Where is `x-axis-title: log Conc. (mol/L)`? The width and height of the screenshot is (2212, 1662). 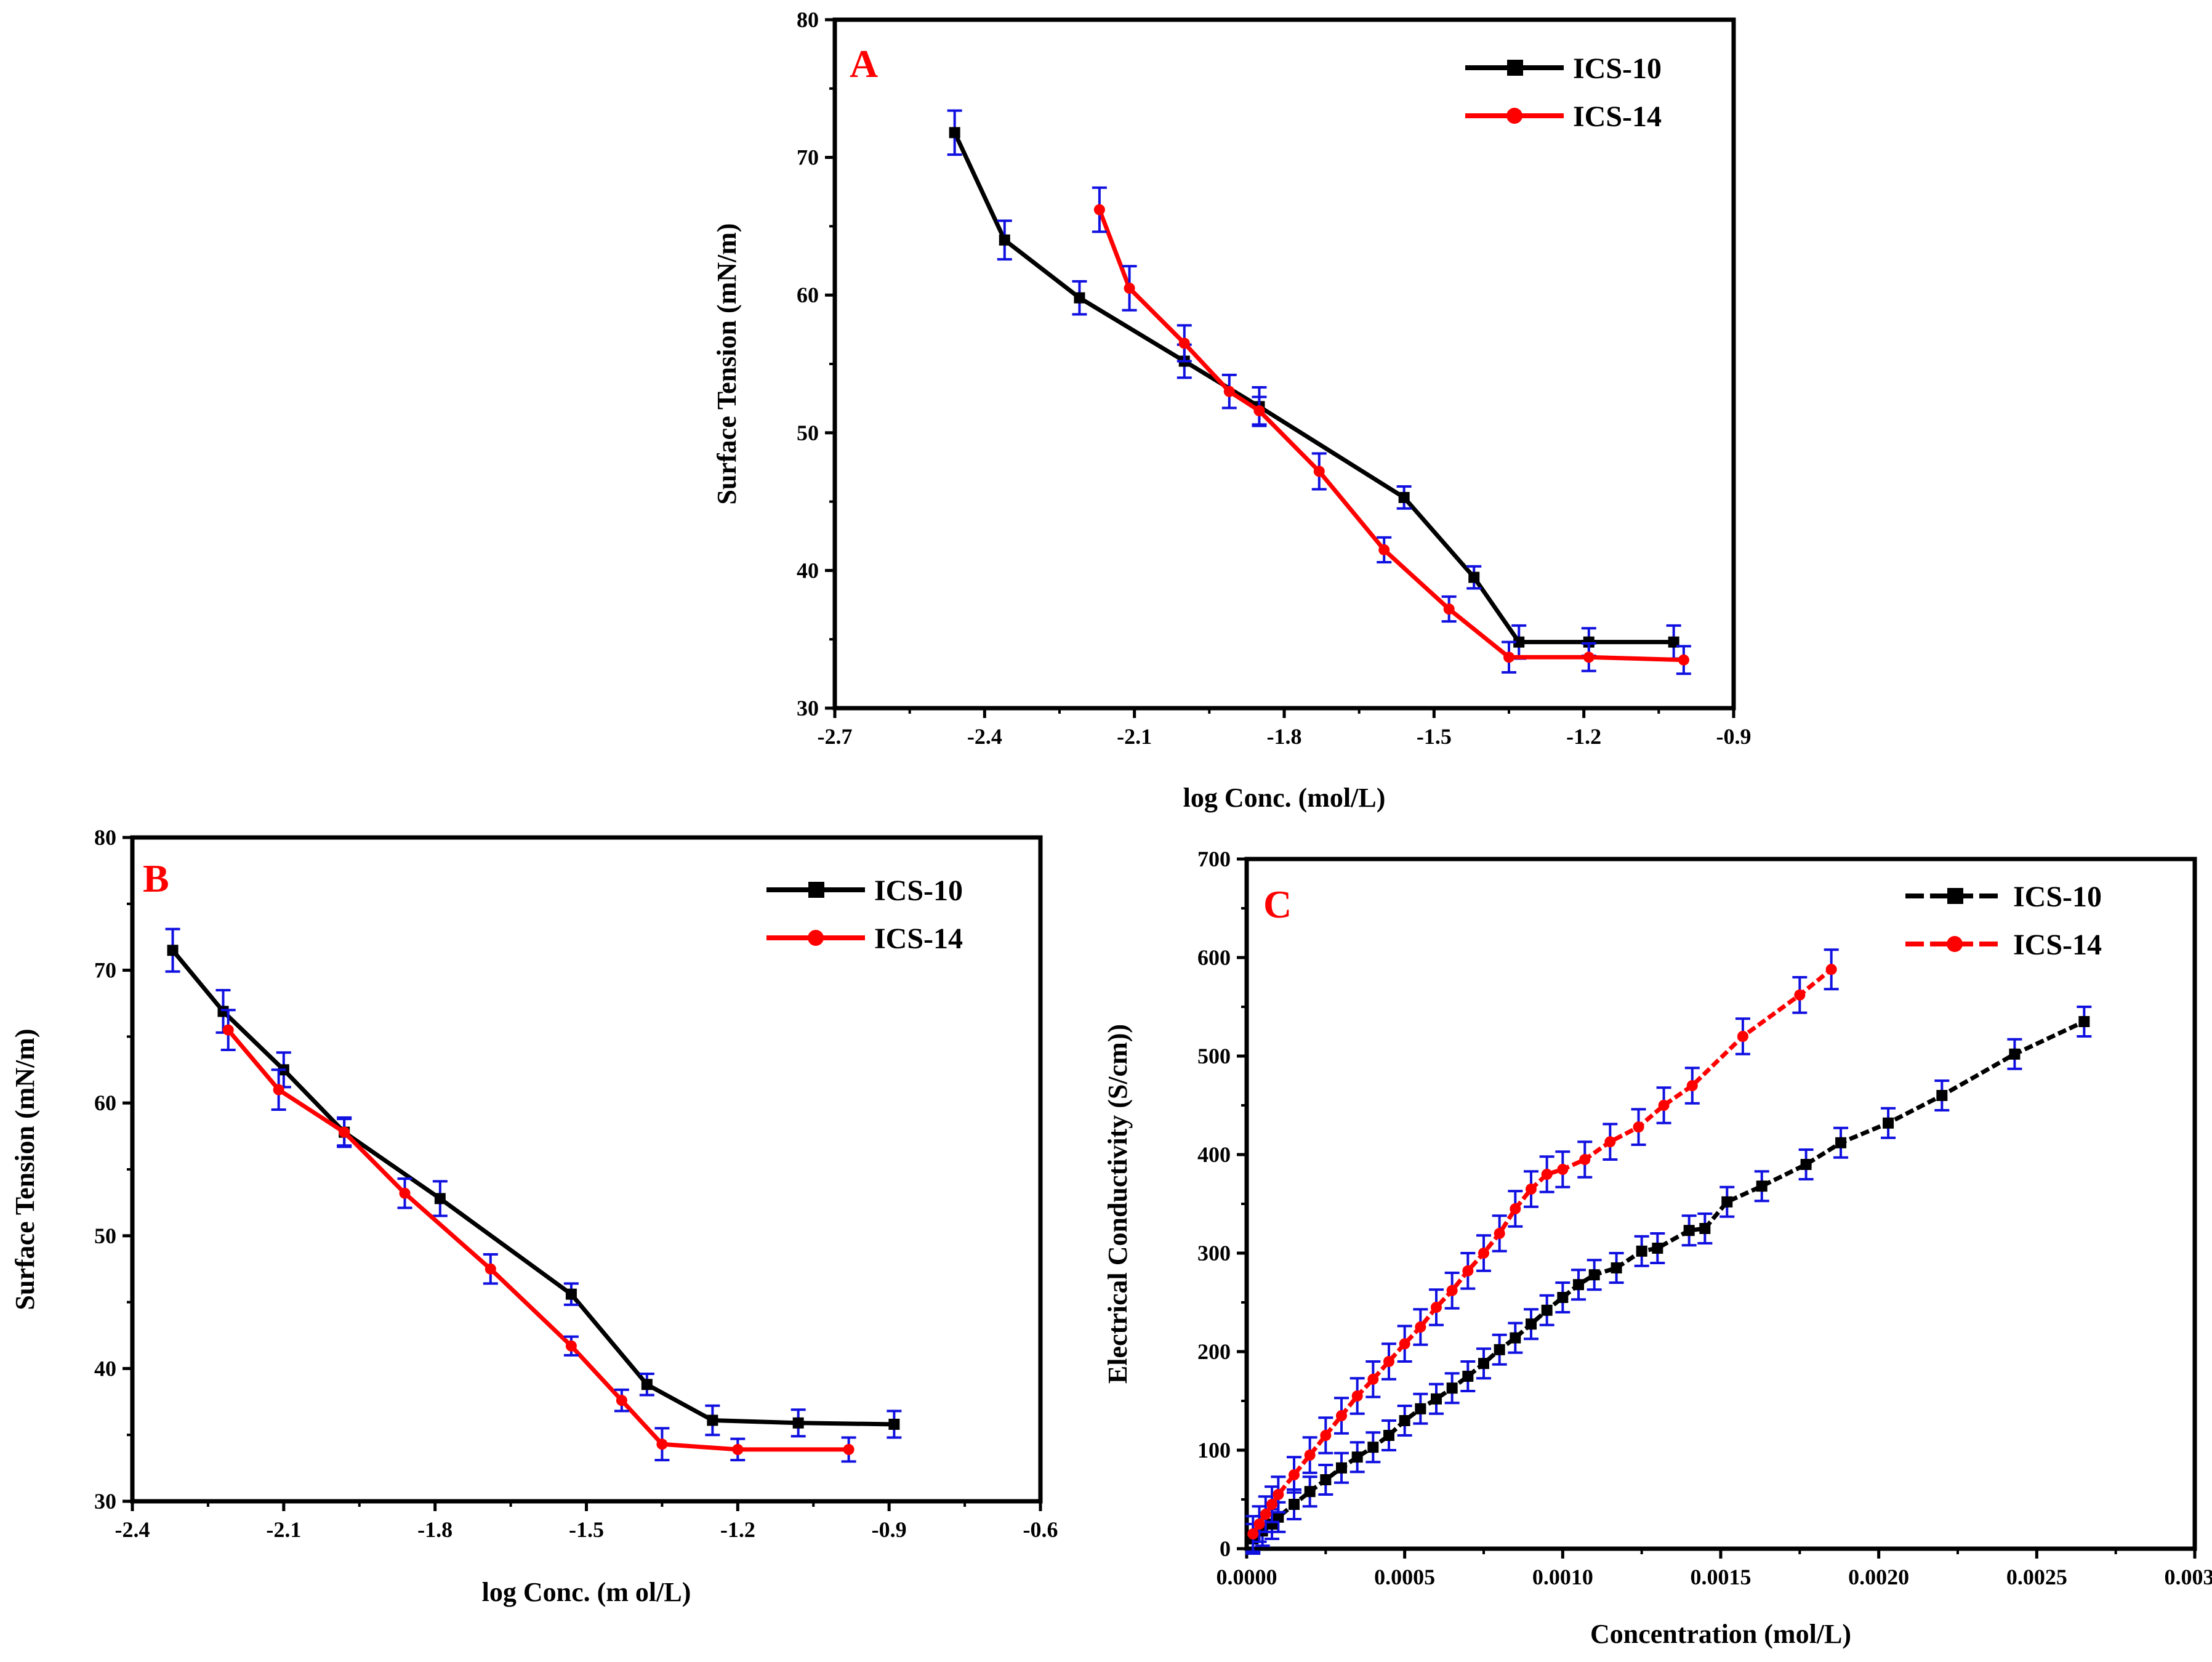 x-axis-title: log Conc. (mol/L) is located at coordinates (1284, 798).